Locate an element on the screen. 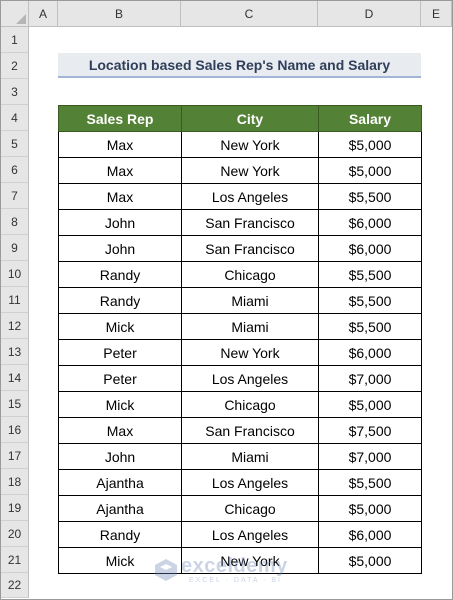  row-header-18: 18 is located at coordinates (15, 482).